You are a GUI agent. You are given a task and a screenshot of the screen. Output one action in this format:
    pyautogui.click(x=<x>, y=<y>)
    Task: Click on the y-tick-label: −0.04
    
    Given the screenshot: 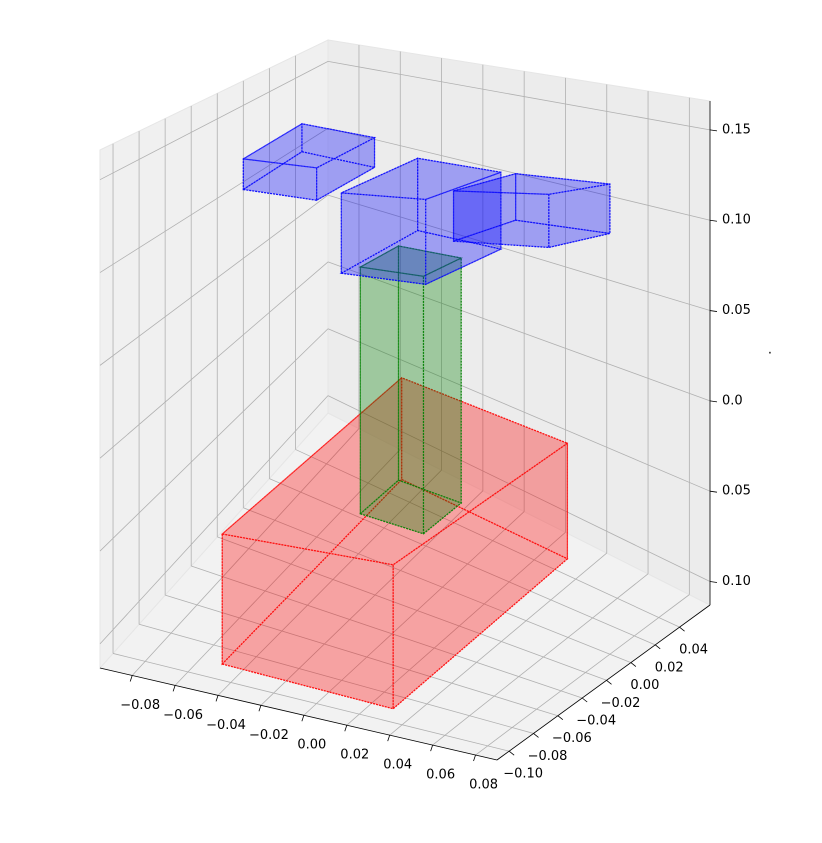 What is the action you would take?
    pyautogui.click(x=596, y=721)
    